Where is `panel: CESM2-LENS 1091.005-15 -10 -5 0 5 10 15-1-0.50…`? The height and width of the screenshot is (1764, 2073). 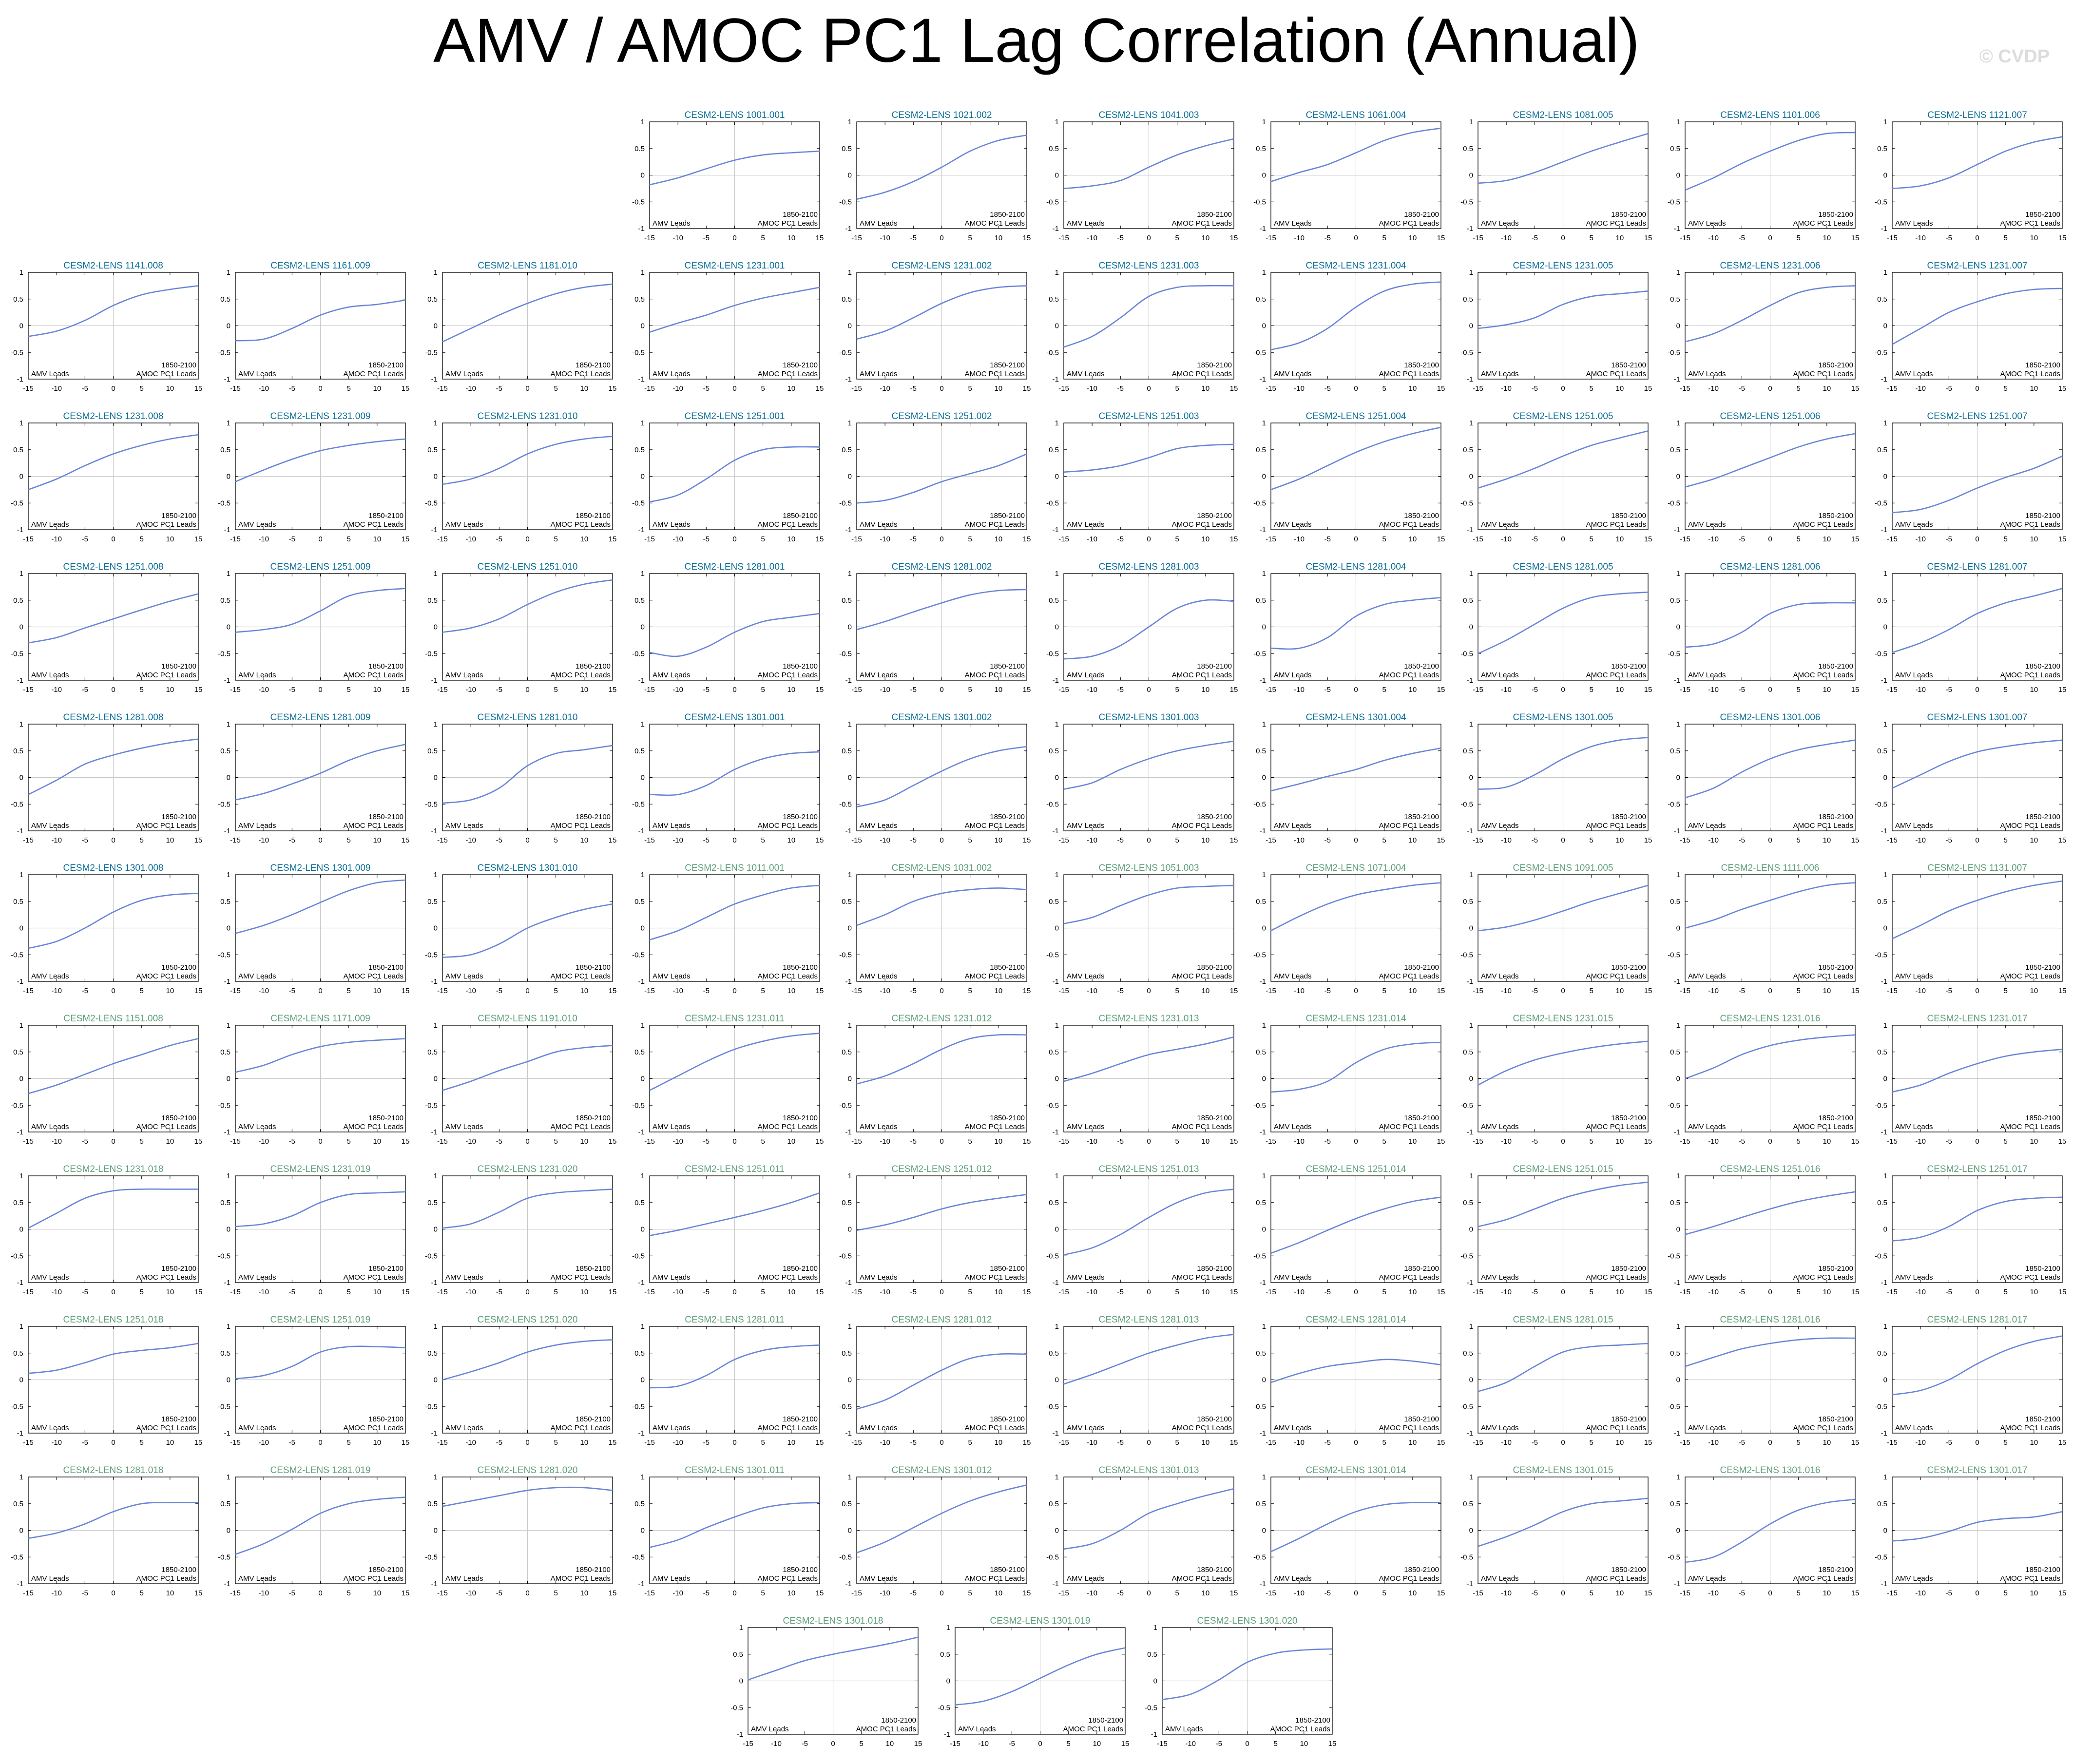
panel: CESM2-LENS 1091.005-15 -10 -5 0 5 10 15-1-0.50… is located at coordinates (1556, 929).